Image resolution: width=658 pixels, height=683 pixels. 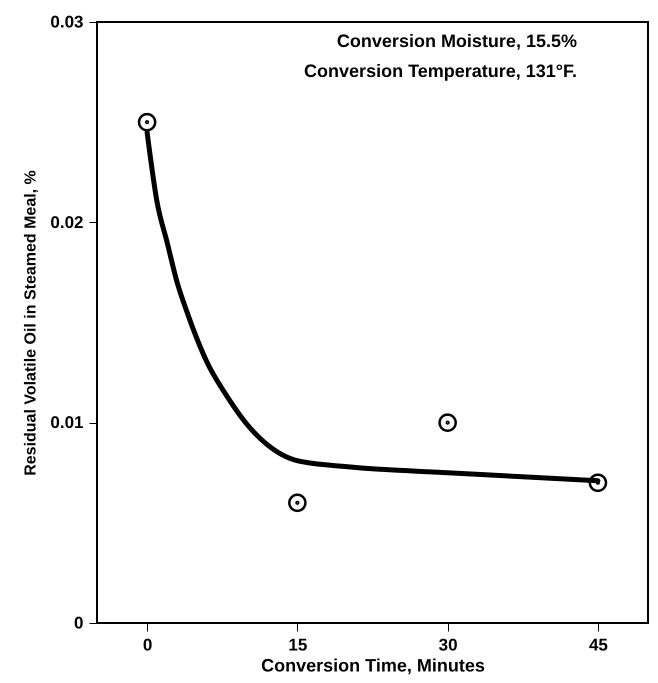 What do you see at coordinates (448, 645) in the screenshot?
I see `x-tick-label: 30` at bounding box center [448, 645].